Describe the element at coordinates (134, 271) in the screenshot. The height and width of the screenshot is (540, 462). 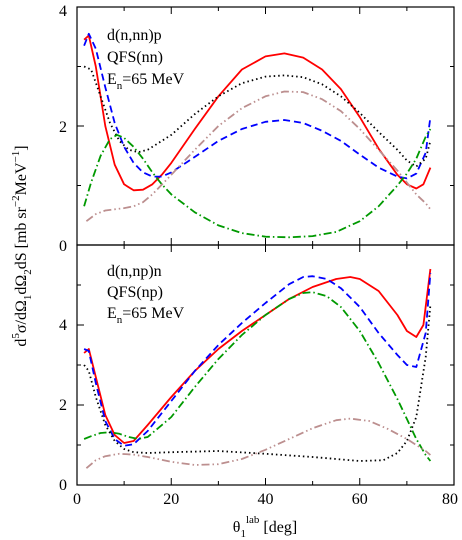
I see `annotation-reaction: d(n,np)n` at that location.